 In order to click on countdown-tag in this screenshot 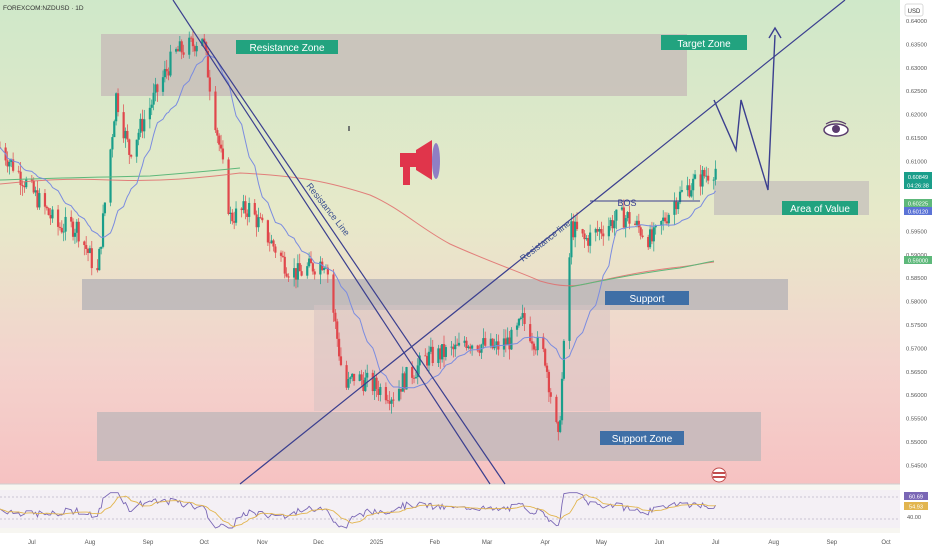, I will do `click(918, 185)`.